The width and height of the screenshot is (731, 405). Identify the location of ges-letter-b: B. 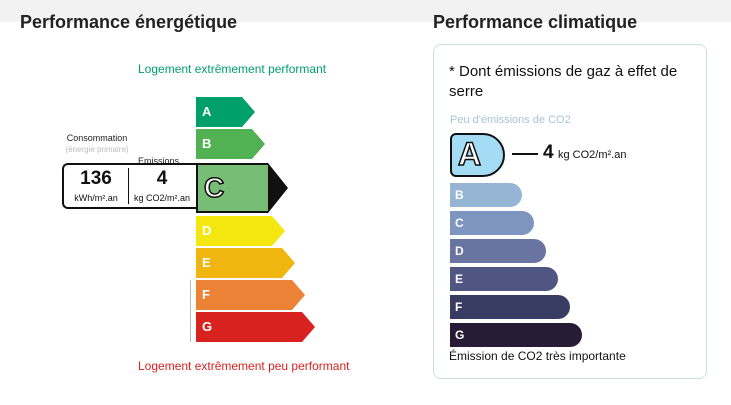
(459, 195).